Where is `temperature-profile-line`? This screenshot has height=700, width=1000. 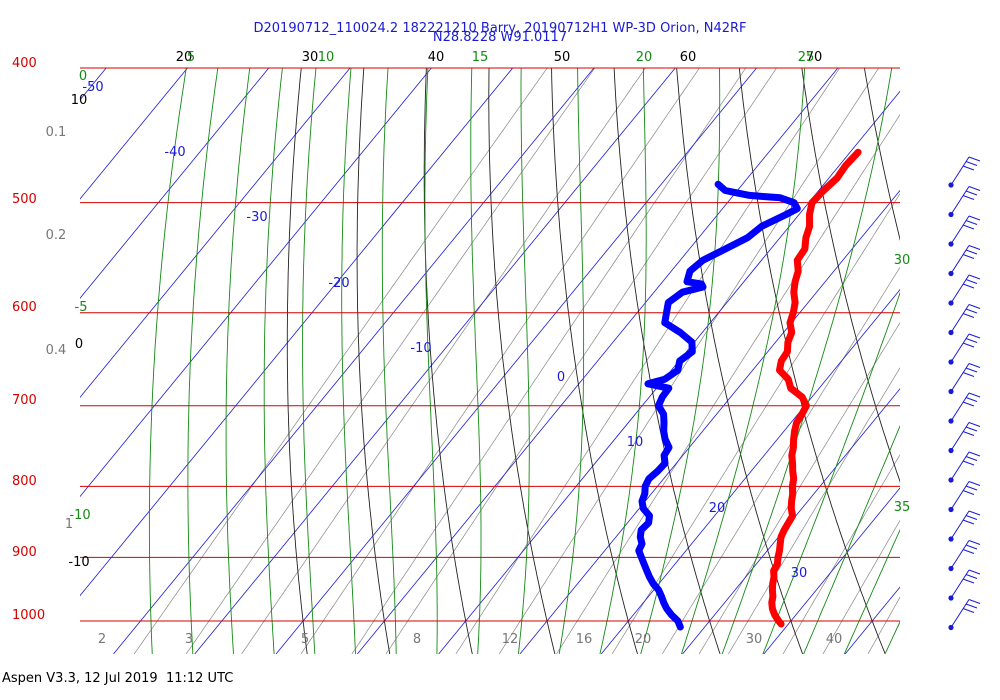
temperature-profile-line is located at coordinates (815, 388).